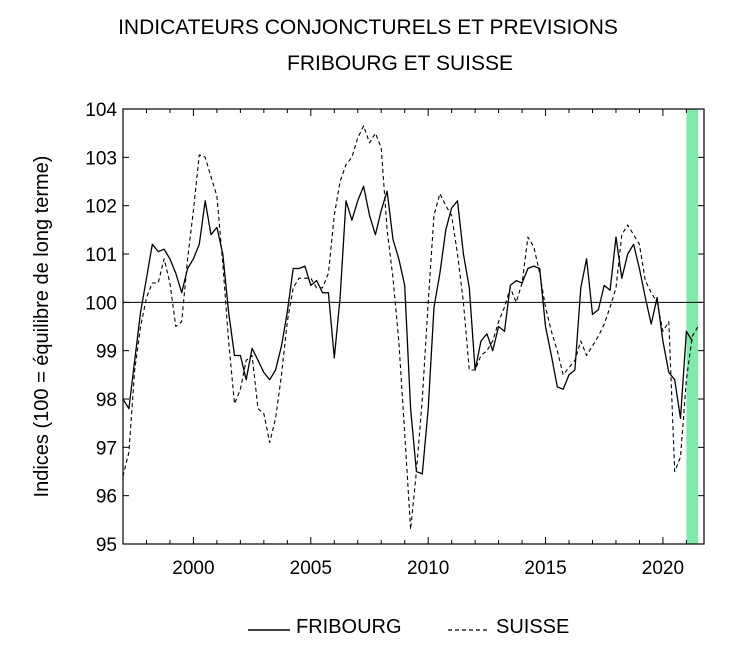 Image resolution: width=740 pixels, height=654 pixels. What do you see at coordinates (469, 630) in the screenshot?
I see `legend-swatch-suisse` at bounding box center [469, 630].